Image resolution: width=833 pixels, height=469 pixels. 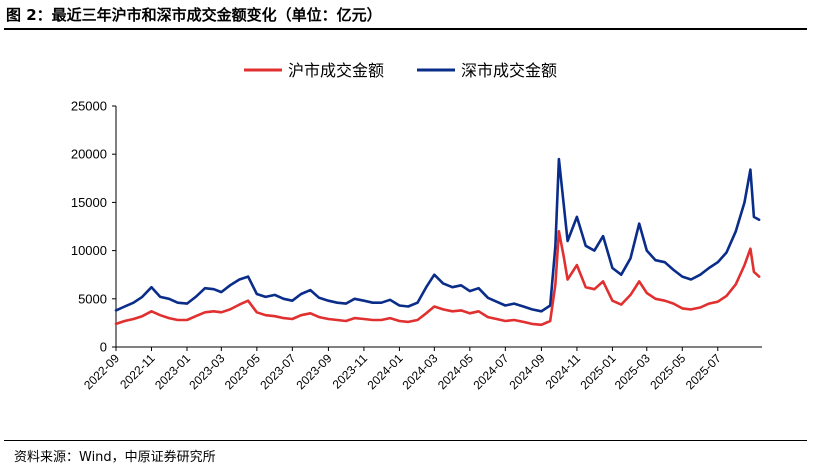 What do you see at coordinates (89, 202) in the screenshot?
I see `y-tick-label: 15000` at bounding box center [89, 202].